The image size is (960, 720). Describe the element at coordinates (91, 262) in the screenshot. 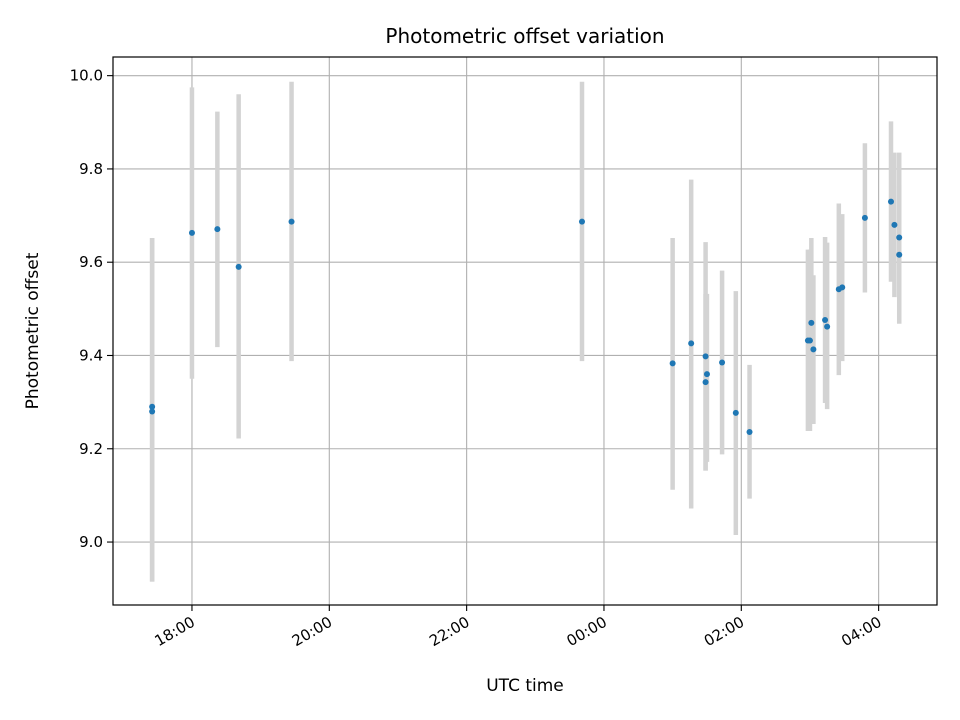

I see `y-tick-label: 9.6` at that location.